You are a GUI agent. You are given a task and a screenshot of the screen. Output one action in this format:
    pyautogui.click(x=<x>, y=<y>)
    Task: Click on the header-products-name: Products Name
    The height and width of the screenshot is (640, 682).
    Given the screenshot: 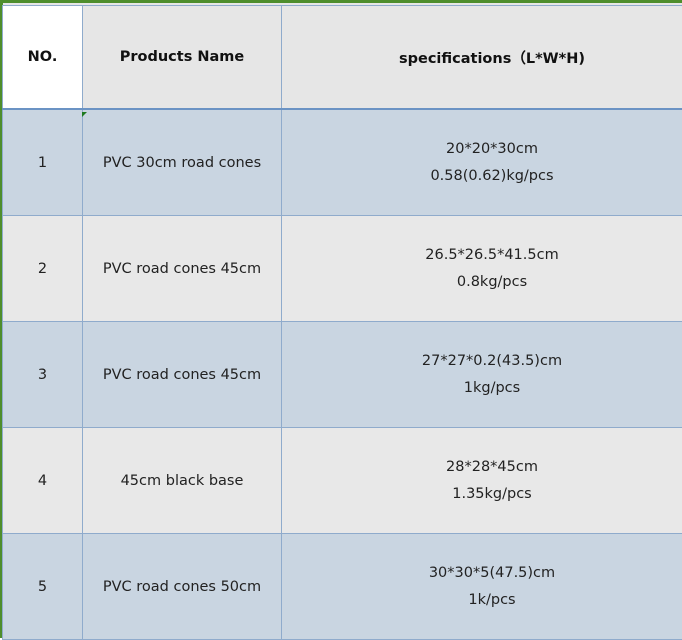 What is the action you would take?
    pyautogui.click(x=182, y=58)
    